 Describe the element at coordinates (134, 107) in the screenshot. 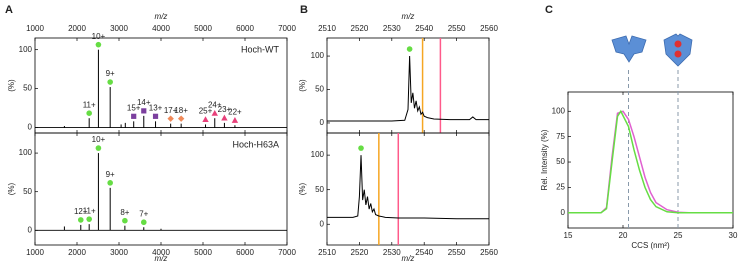

I see `peak-label: 15+` at that location.